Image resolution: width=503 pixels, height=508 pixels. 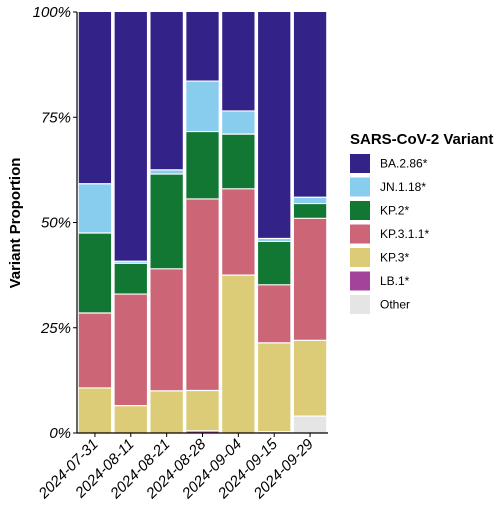 What do you see at coordinates (403, 187) in the screenshot?
I see `legend-label: JN.1.18*` at bounding box center [403, 187].